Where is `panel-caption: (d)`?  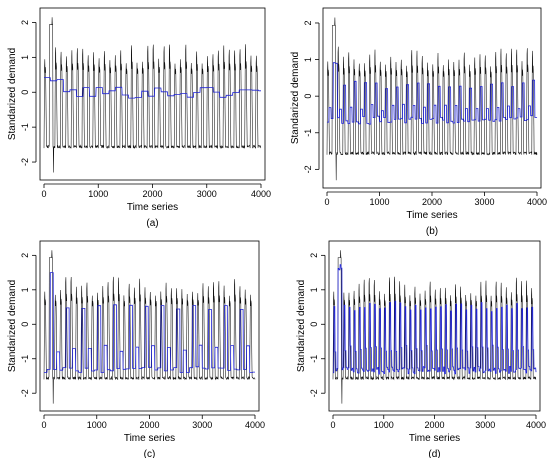
panel-caption: (d) is located at coordinates (434, 453).